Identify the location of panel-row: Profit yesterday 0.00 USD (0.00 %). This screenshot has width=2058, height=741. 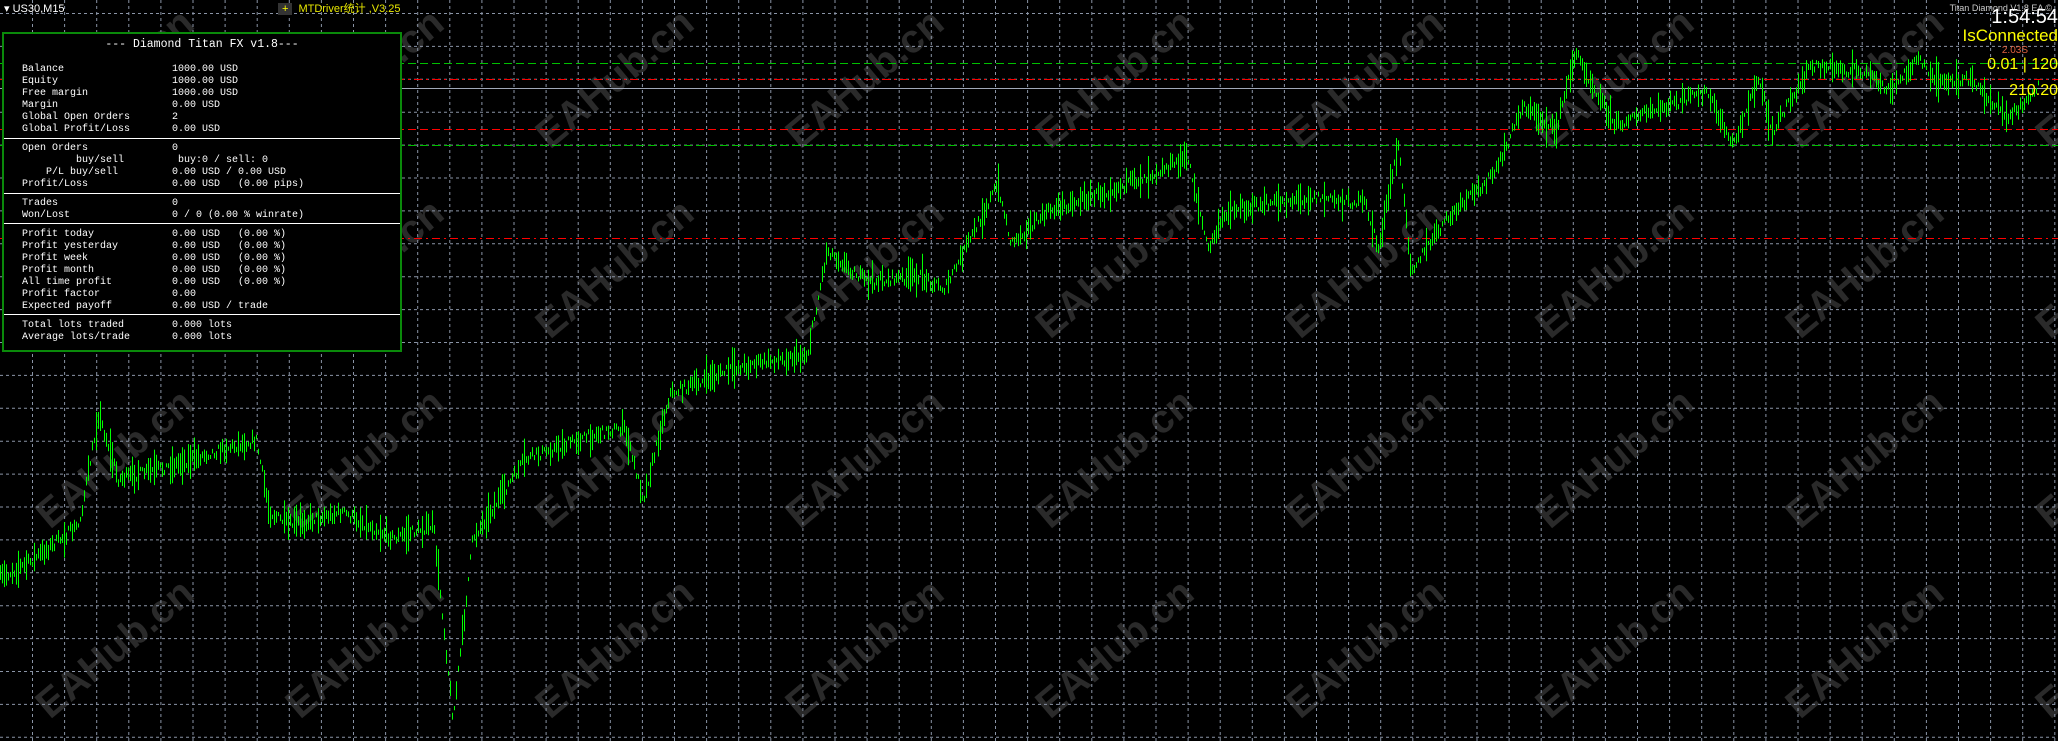
(154, 247).